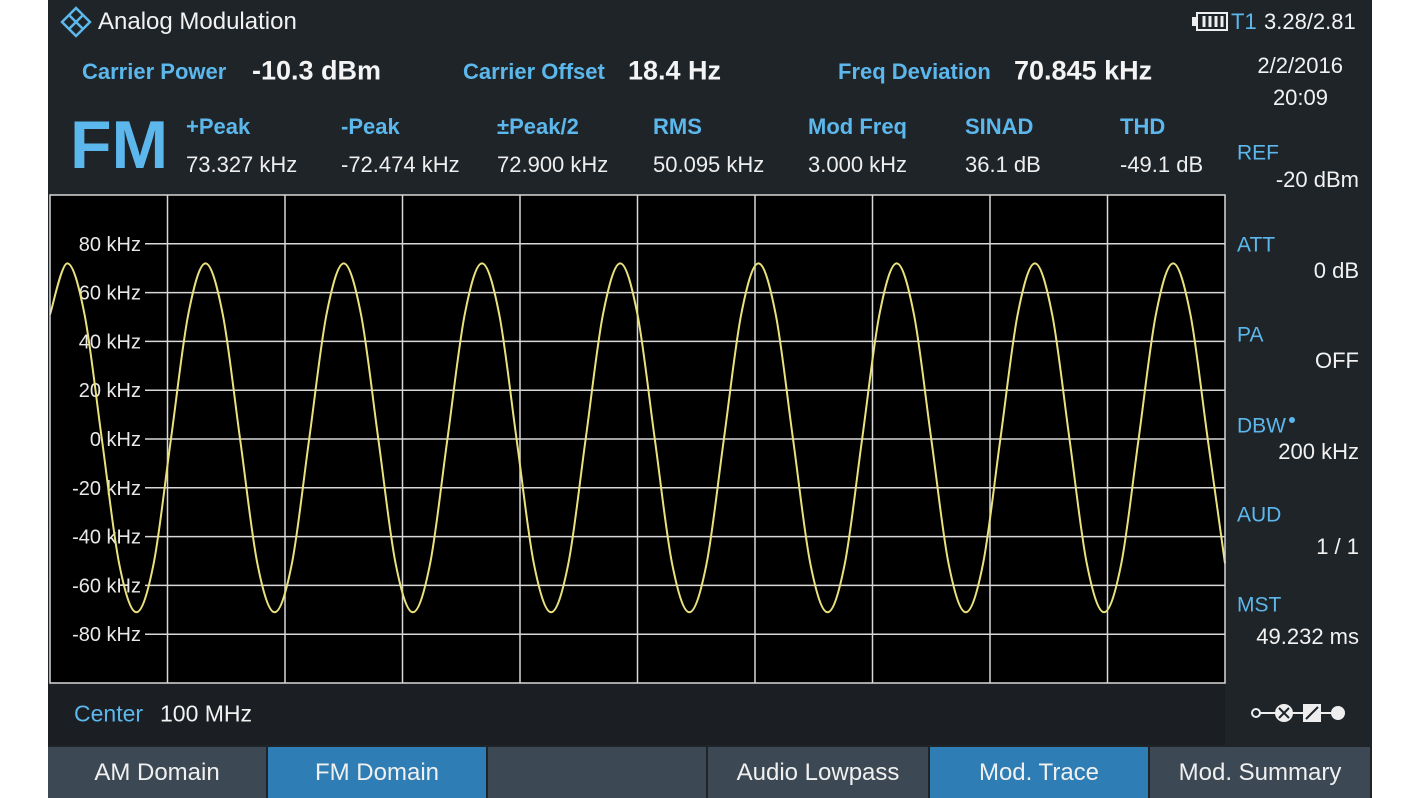  Describe the element at coordinates (1259, 605) in the screenshot. I see `side-label: MST` at that location.